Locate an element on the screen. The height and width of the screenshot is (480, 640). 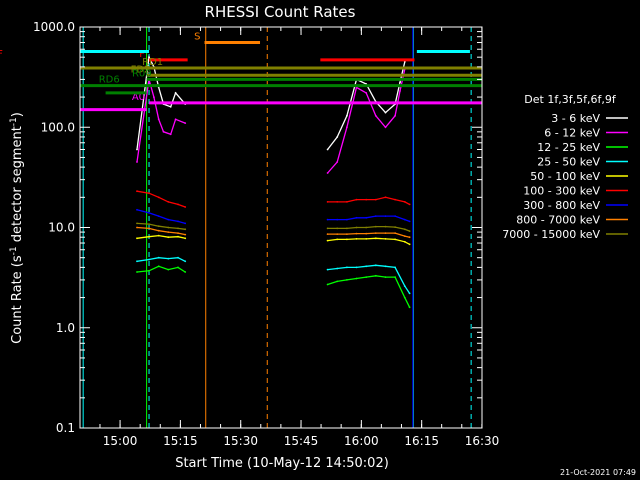
state-label-rd6: RD6 is located at coordinates (109, 80).